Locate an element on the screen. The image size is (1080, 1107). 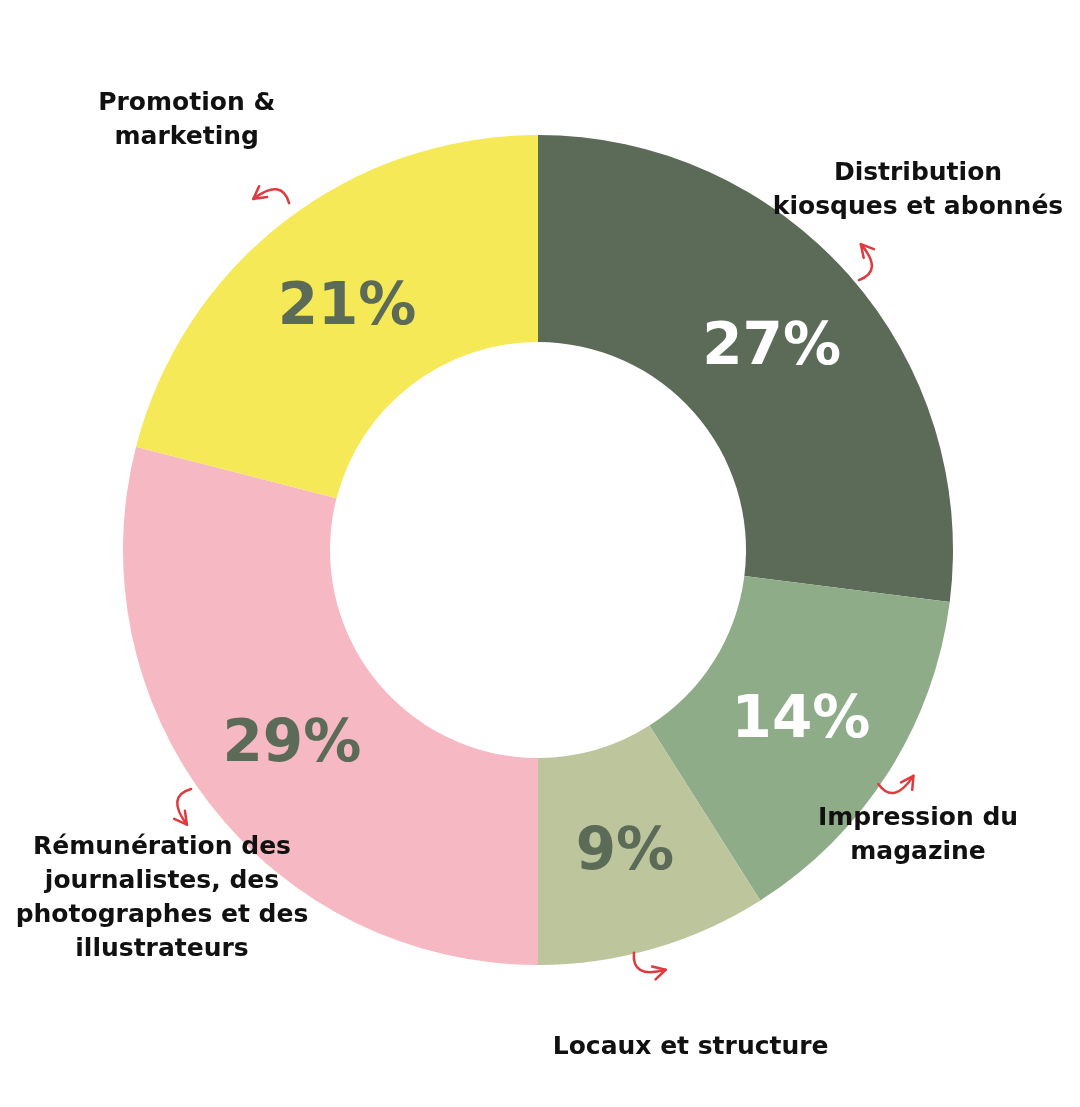
data-label: 14% is located at coordinates (801, 716).